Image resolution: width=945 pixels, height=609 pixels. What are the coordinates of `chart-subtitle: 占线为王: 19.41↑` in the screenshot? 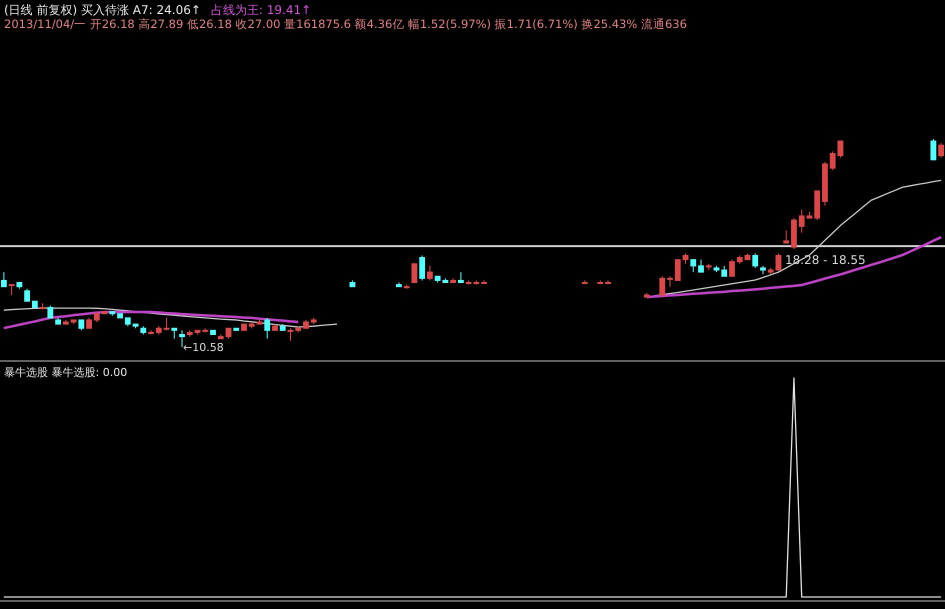 It's located at (261, 10).